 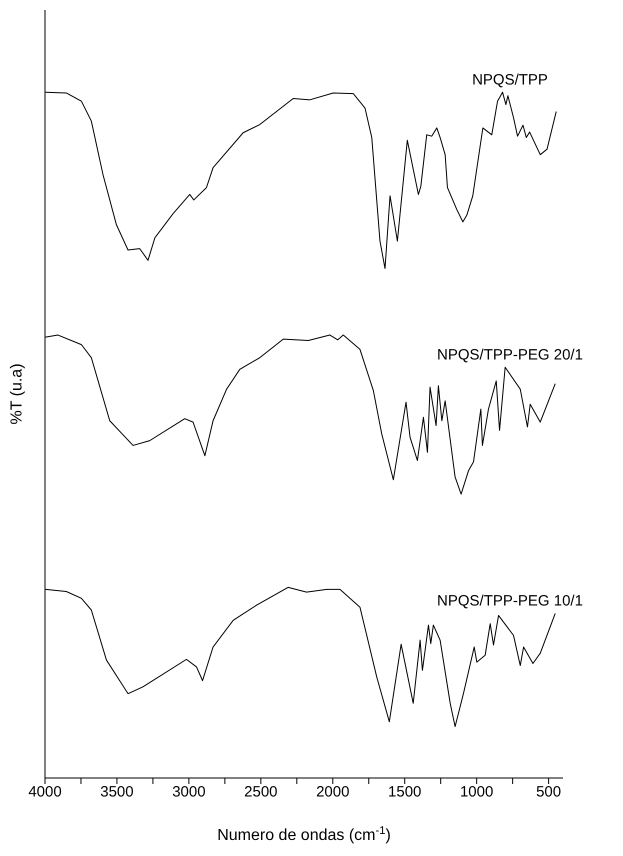 What do you see at coordinates (17, 394) in the screenshot?
I see `y-axis-title: %T (u.a)` at bounding box center [17, 394].